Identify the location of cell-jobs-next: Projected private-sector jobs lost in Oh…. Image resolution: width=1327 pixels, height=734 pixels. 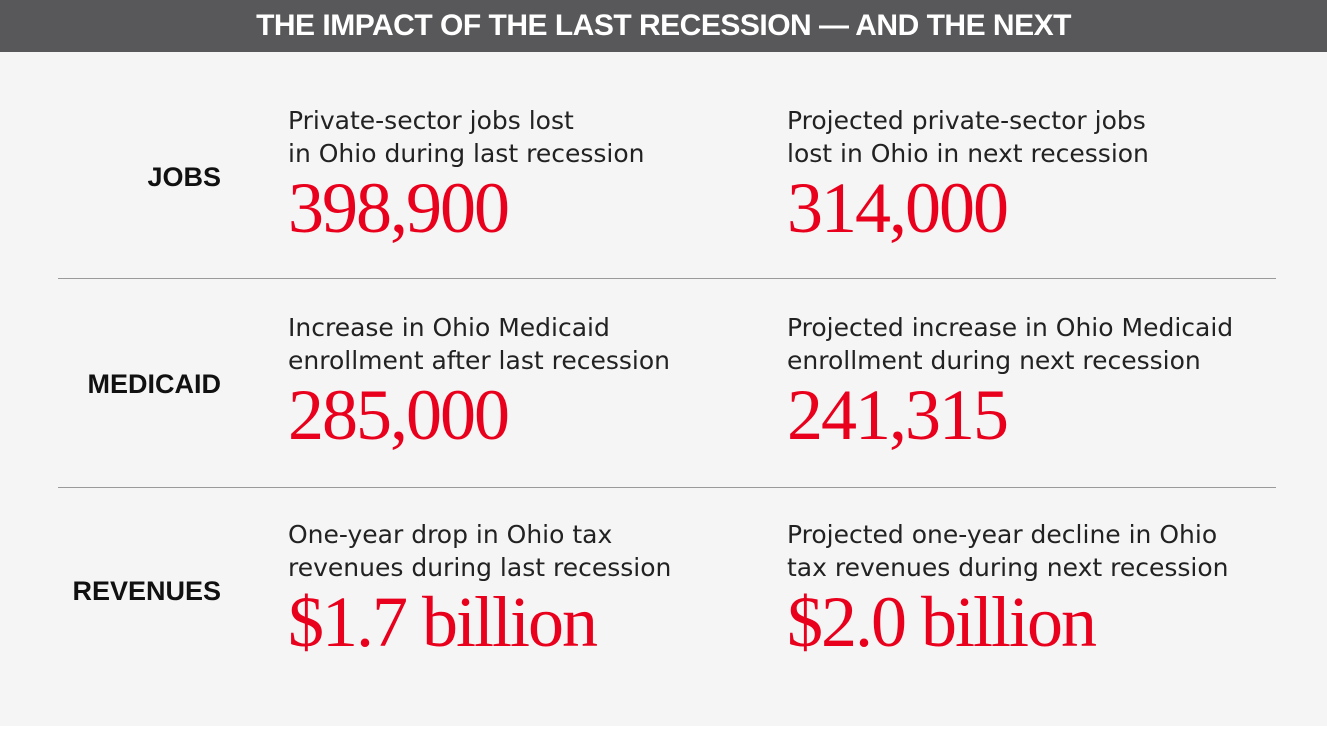
(968, 174).